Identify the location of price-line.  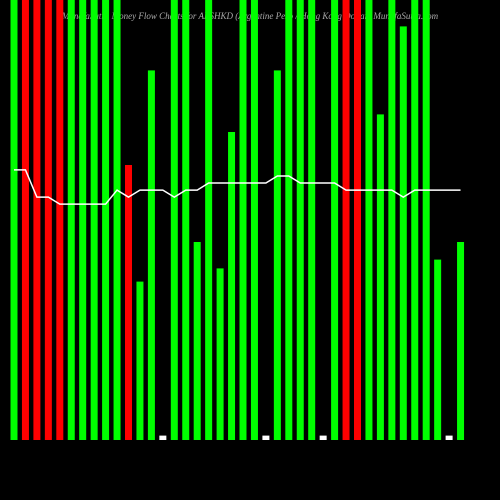
(237, 187).